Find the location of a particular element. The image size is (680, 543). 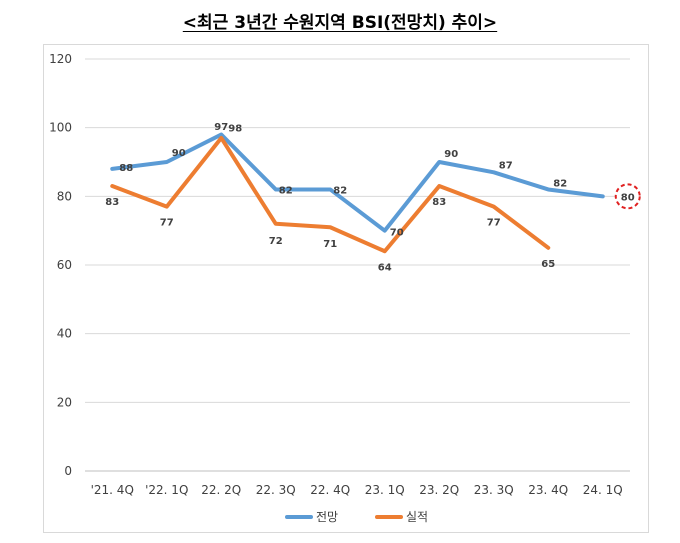

data-label: 64 is located at coordinates (385, 267).